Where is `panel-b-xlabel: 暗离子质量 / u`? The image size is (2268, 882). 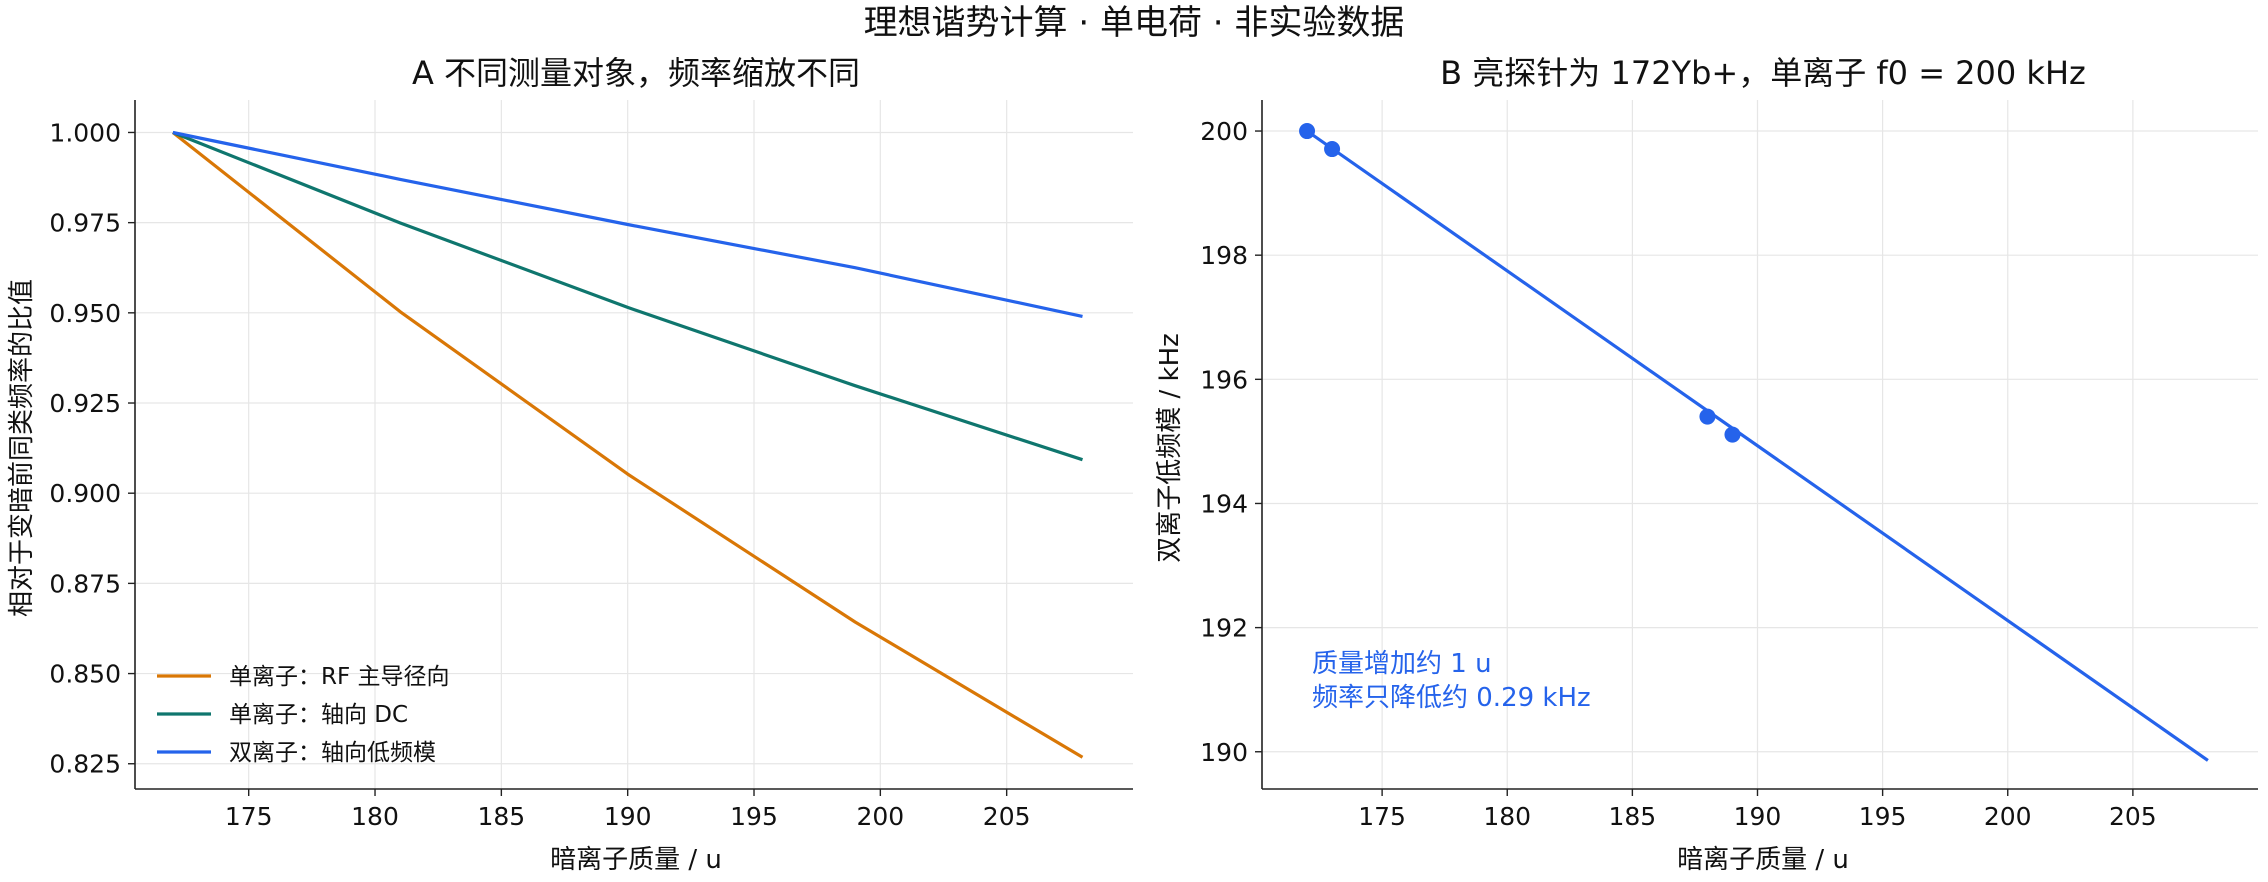
panel-b-xlabel: 暗离子质量 / u is located at coordinates (1763, 860).